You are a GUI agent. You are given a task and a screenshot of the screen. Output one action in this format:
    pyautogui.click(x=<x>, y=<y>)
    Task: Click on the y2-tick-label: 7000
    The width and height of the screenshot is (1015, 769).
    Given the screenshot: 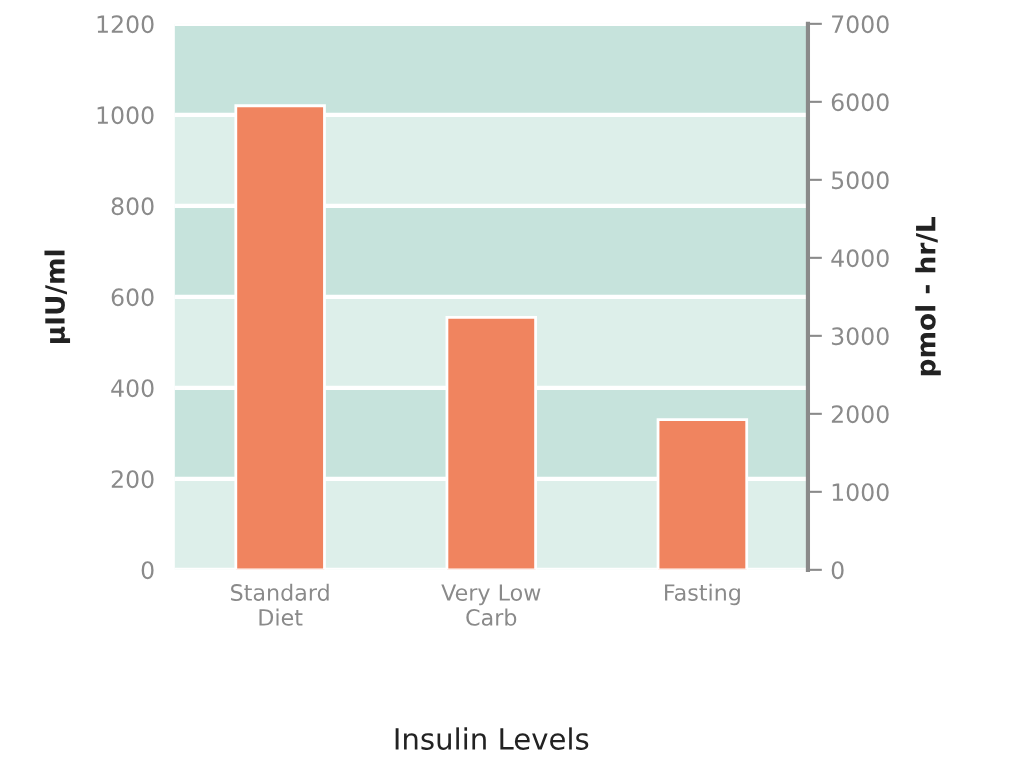 What is the action you would take?
    pyautogui.click(x=860, y=24)
    